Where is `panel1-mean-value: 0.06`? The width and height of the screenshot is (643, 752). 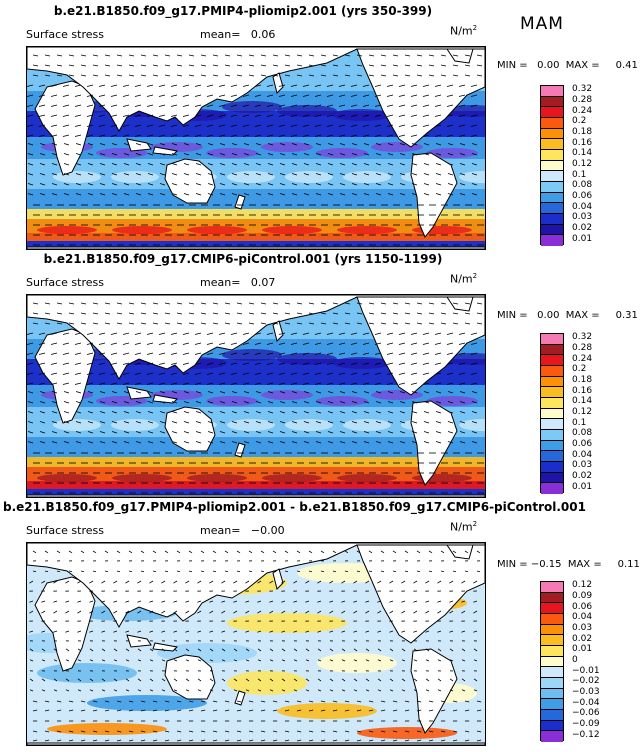
panel1-mean-value: 0.06 is located at coordinates (263, 34).